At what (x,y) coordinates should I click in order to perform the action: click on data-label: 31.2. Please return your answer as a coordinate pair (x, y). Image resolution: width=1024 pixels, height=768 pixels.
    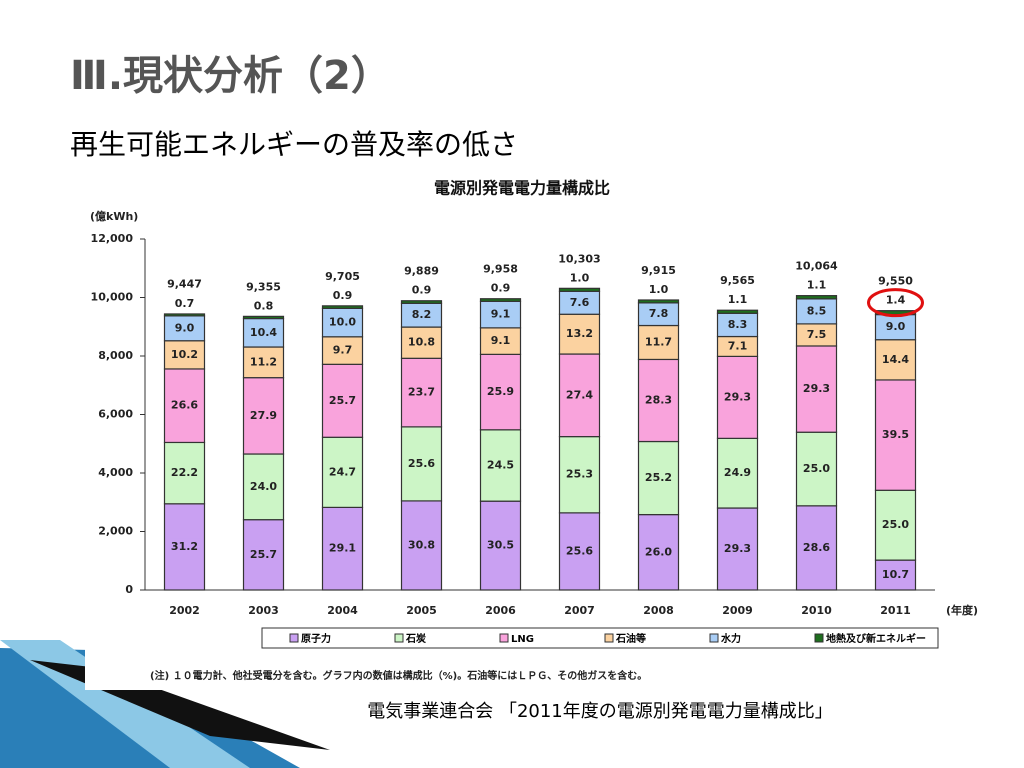
    Looking at the image, I should click on (184, 546).